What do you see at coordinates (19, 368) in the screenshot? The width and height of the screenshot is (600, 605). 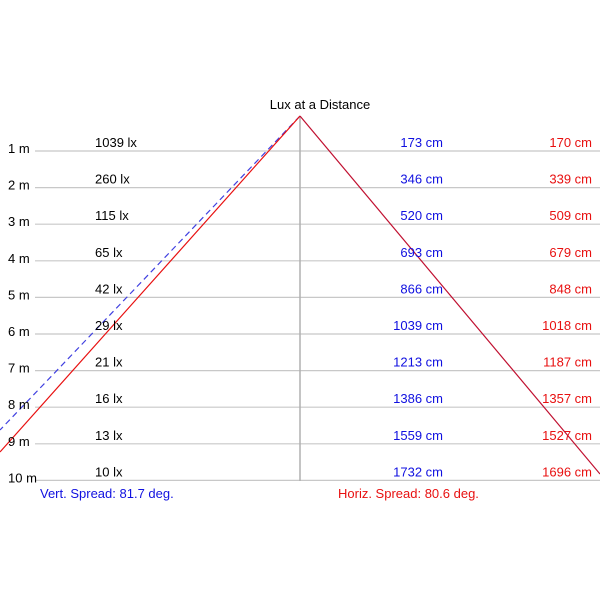 I see `distance-label: 7 m` at bounding box center [19, 368].